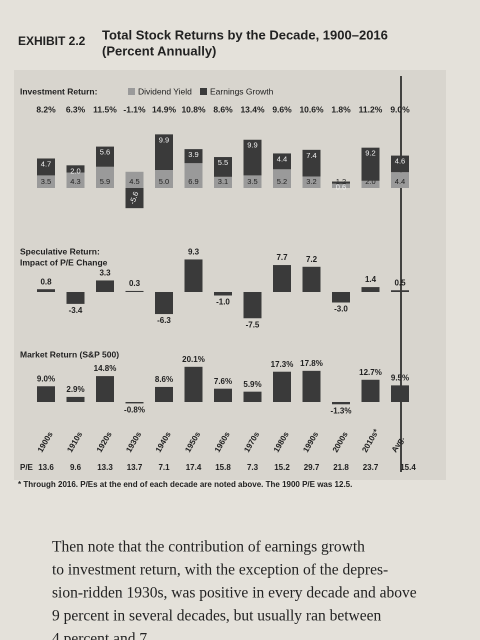 The width and height of the screenshot is (480, 640). What do you see at coordinates (164, 109) in the screenshot?
I see `total-label: 14.9%` at bounding box center [164, 109].